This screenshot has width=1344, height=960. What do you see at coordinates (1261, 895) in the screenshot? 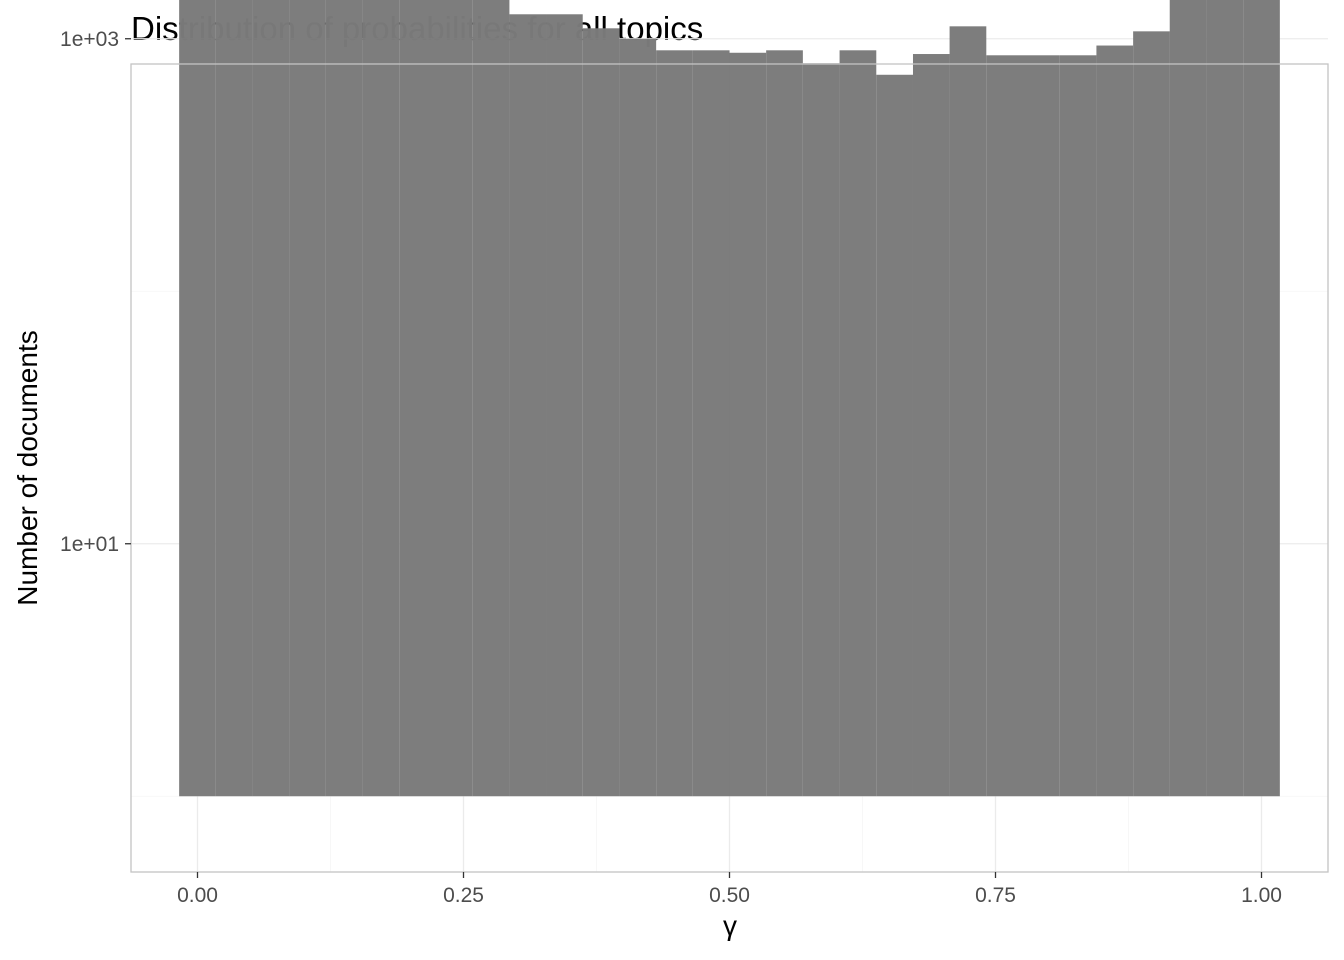
I see `x-tick-label: 1.00` at bounding box center [1261, 895].